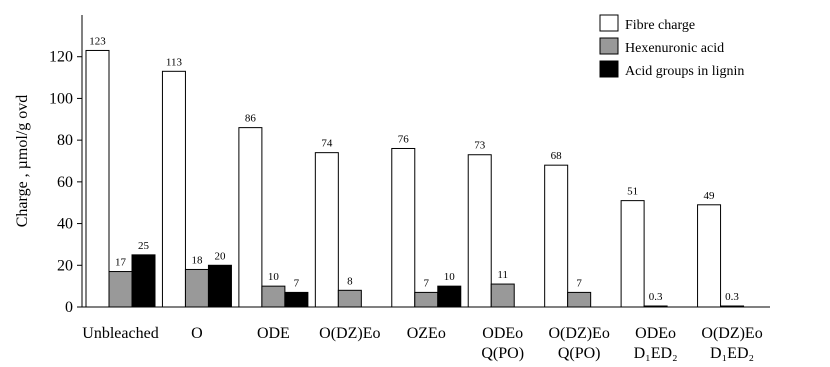  What do you see at coordinates (502, 275) in the screenshot?
I see `data-label: 11` at bounding box center [502, 275].